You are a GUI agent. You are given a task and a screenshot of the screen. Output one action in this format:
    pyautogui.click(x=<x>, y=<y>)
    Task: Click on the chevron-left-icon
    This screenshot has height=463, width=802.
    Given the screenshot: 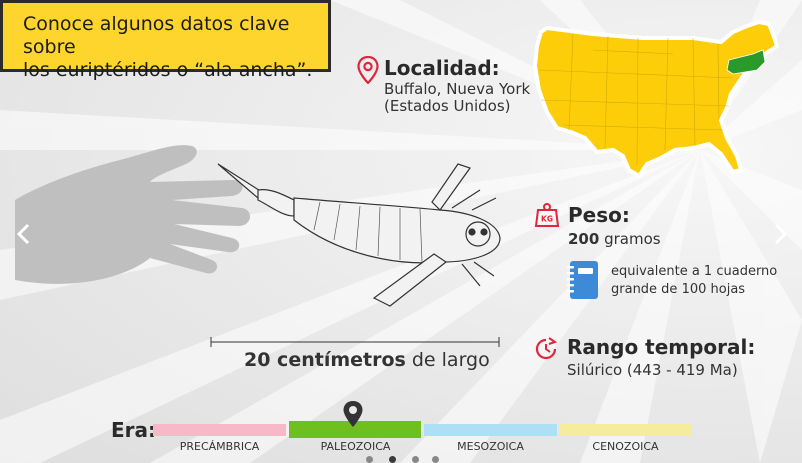 What is the action you would take?
    pyautogui.click(x=24, y=234)
    